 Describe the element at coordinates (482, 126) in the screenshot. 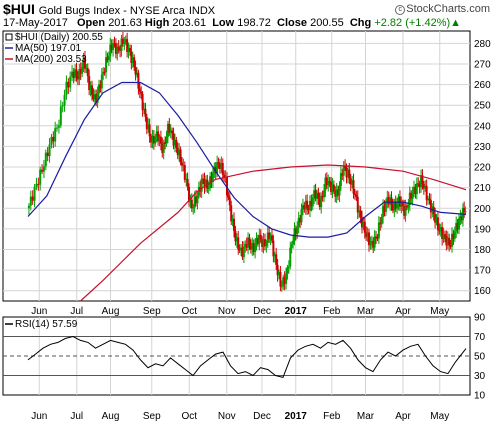

I see `price-y-tick-label: 240` at that location.